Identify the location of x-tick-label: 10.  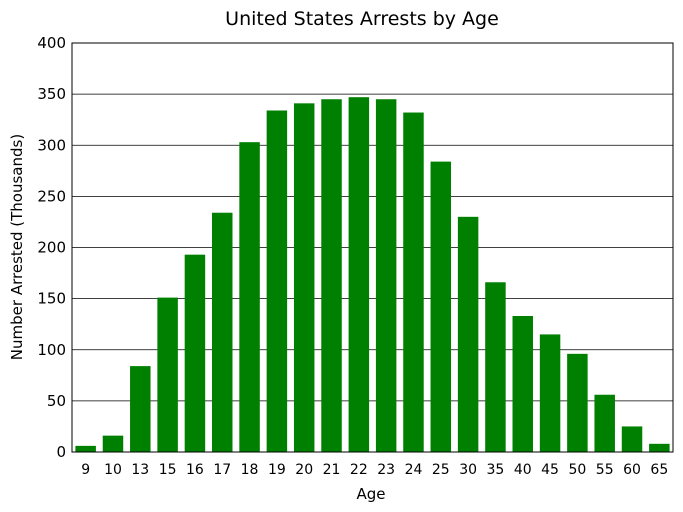
(113, 470).